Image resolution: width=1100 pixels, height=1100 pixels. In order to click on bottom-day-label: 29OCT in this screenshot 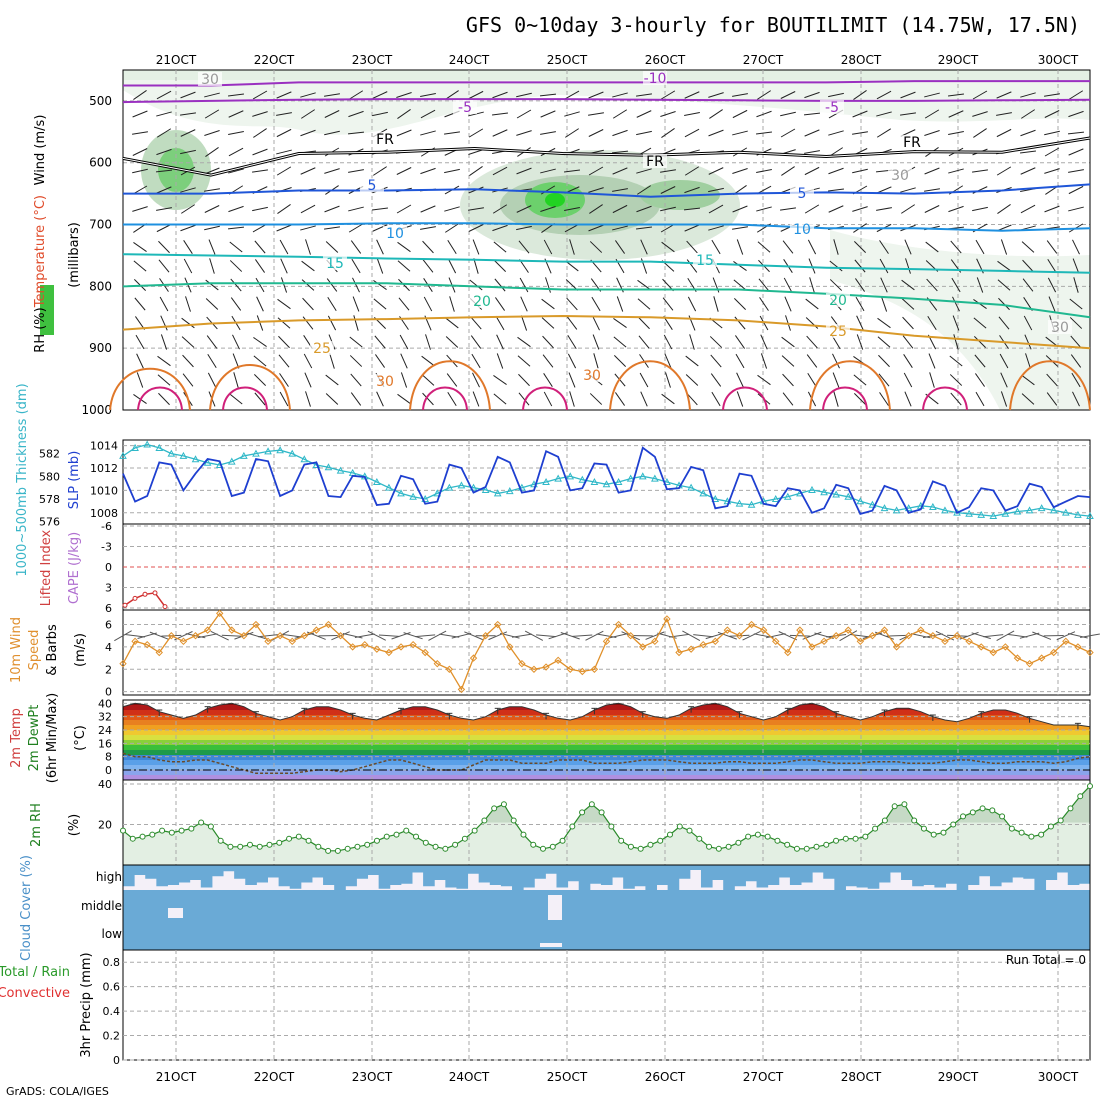, I will do `click(958, 1077)`.